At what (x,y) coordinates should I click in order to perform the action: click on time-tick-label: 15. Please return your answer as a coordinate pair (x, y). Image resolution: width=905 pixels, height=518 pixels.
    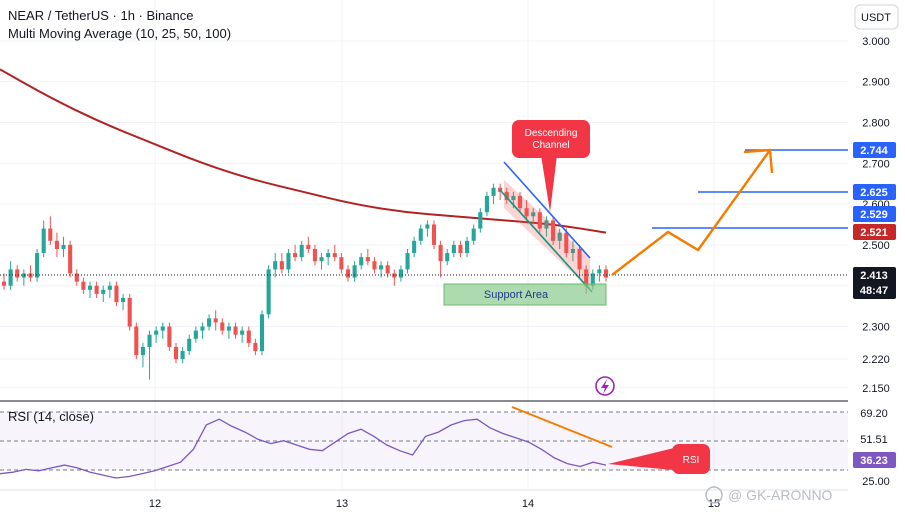
    Looking at the image, I should click on (714, 504).